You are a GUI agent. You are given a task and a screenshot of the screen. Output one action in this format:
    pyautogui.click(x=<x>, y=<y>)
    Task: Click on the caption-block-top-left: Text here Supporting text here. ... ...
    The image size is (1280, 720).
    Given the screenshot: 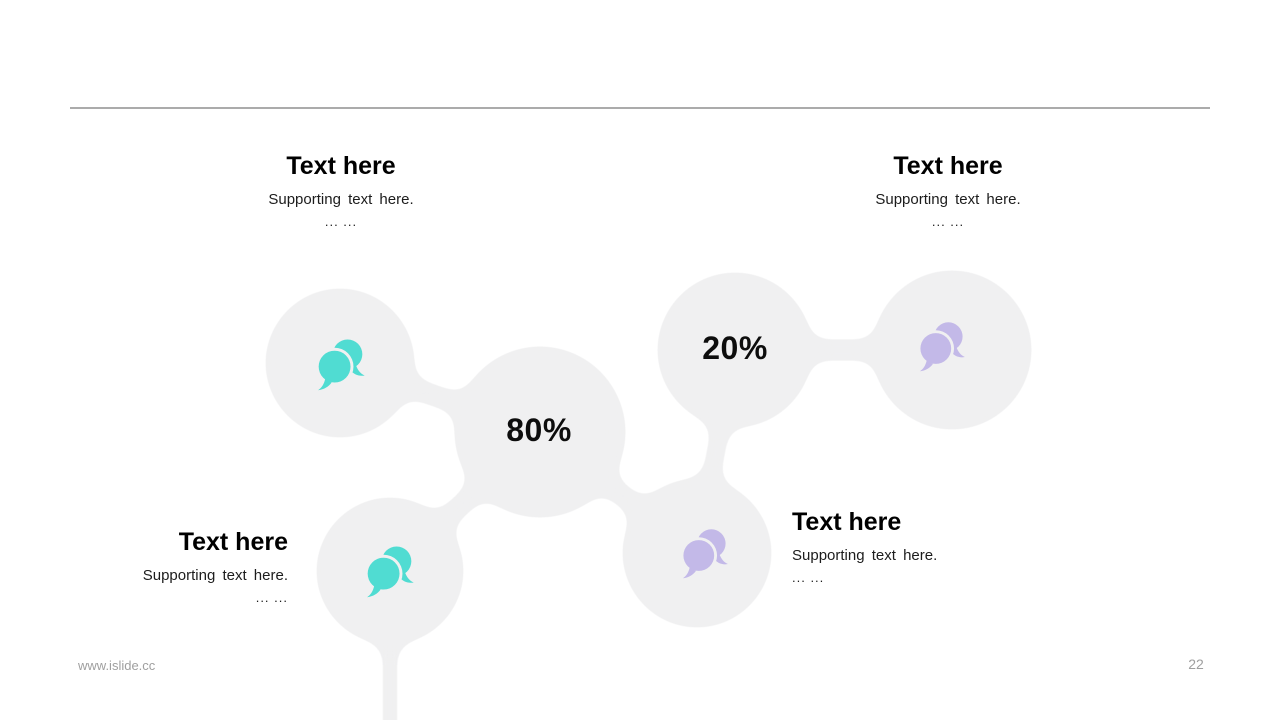 What is the action you would take?
    pyautogui.click(x=341, y=191)
    